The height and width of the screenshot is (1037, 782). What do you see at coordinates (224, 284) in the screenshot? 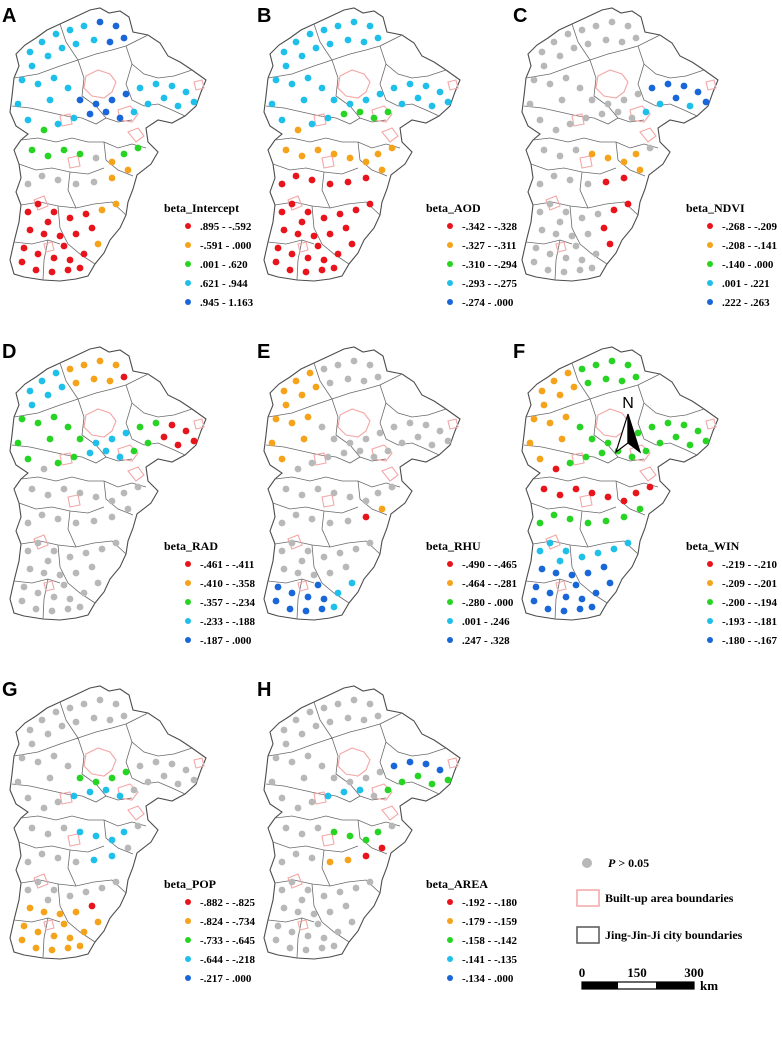
I see `legend-class-label: .621 - .944` at bounding box center [224, 284].